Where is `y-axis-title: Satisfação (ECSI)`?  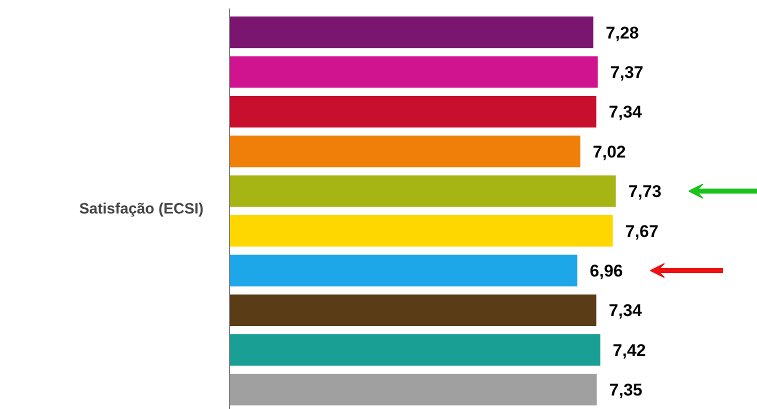
y-axis-title: Satisfação (ECSI) is located at coordinates (141, 209).